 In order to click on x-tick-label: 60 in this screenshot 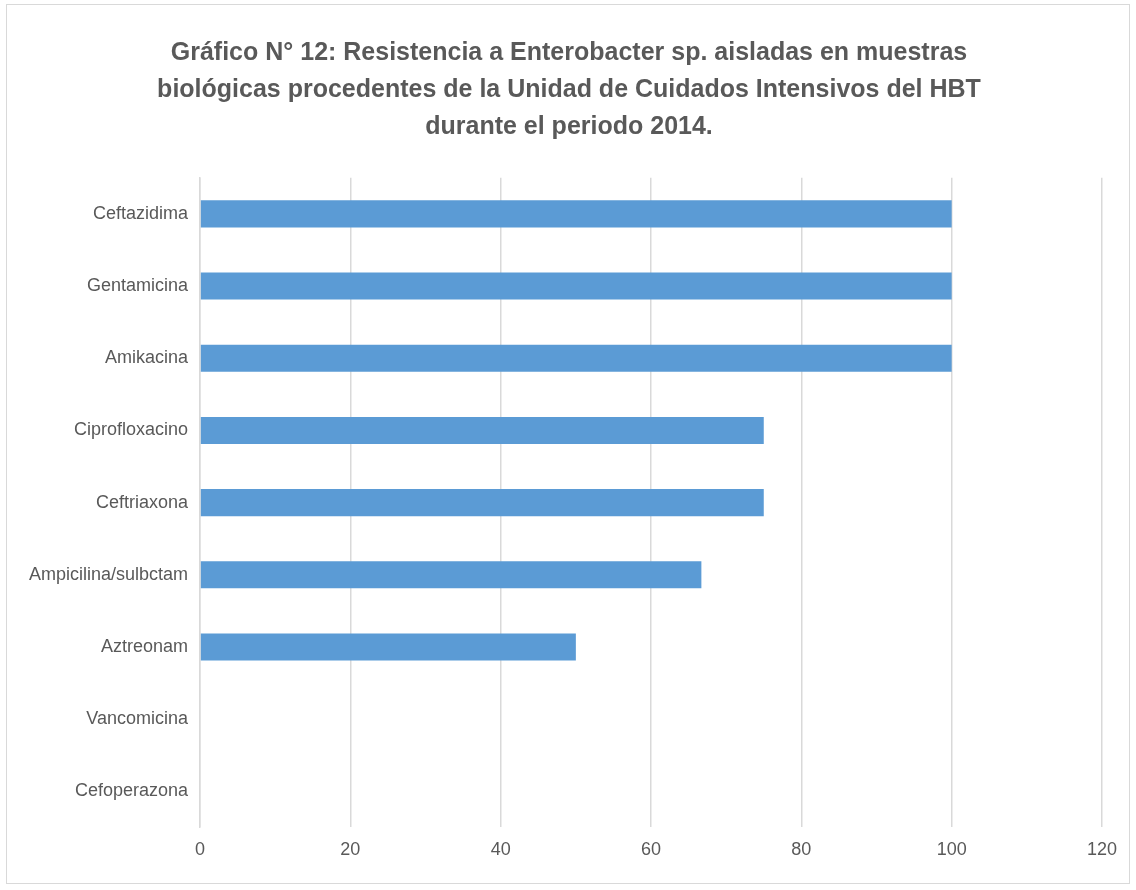, I will do `click(651, 849)`.